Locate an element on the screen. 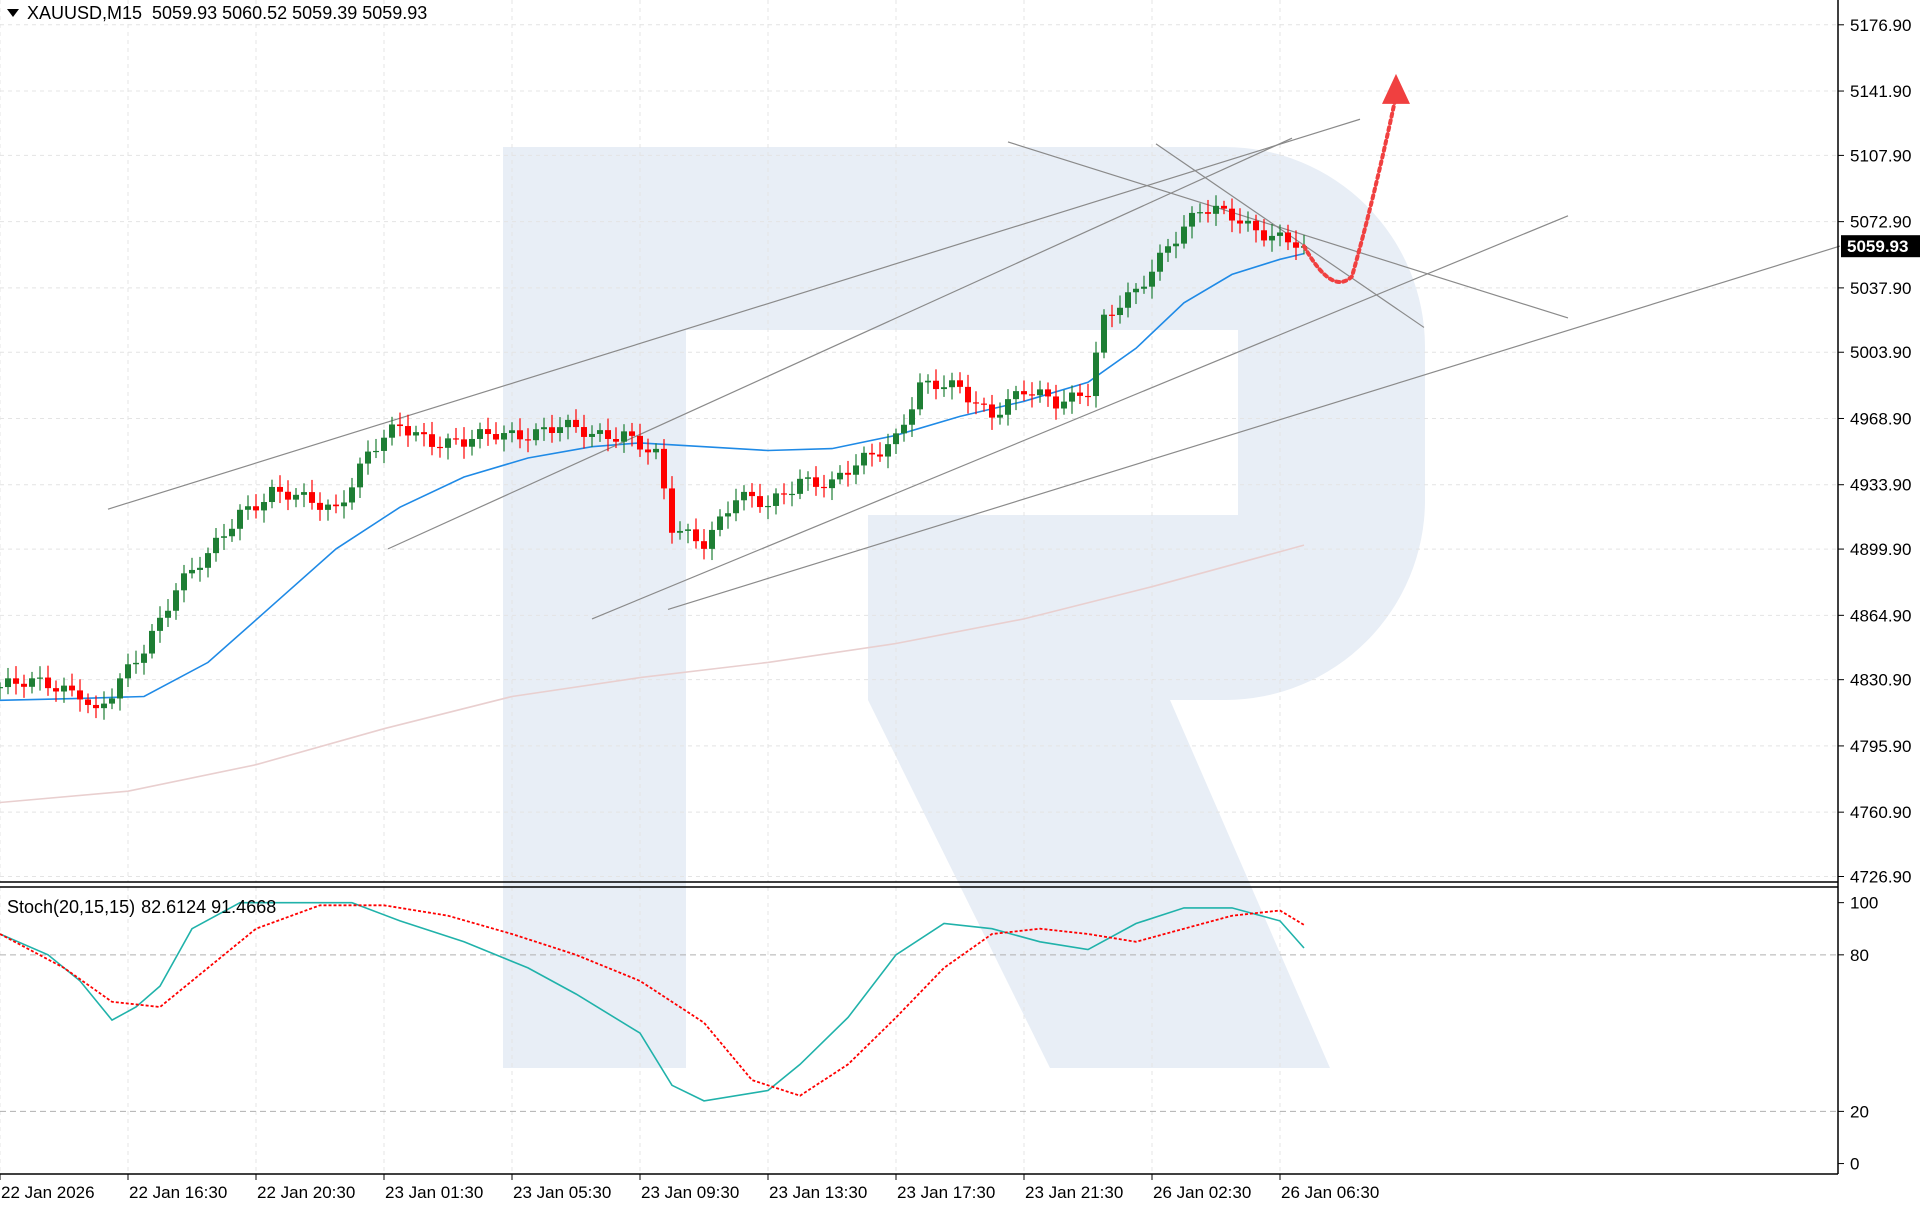  collapse-triangle-icon is located at coordinates (13, 13).